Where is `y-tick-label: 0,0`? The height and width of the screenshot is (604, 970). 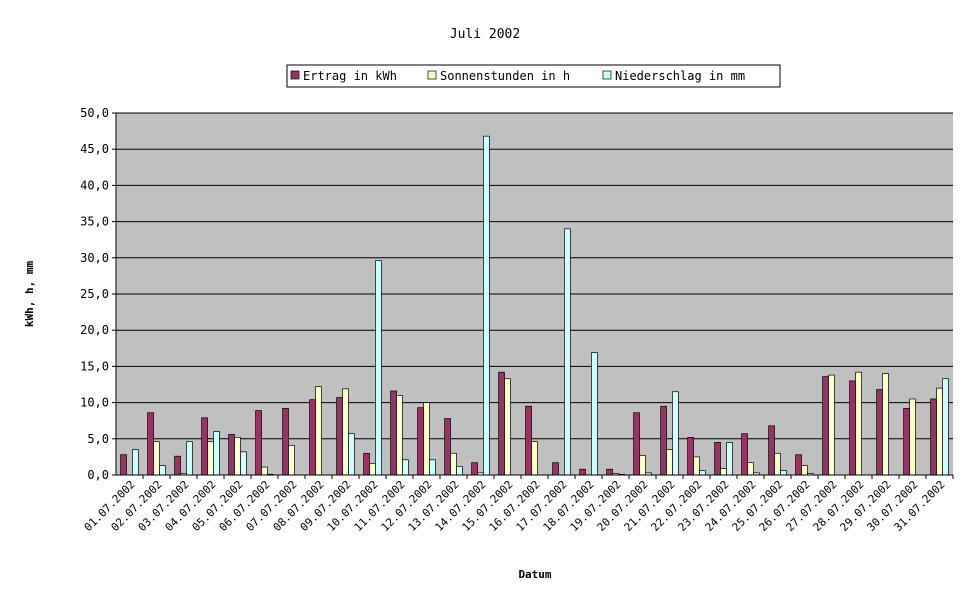 y-tick-label: 0,0 is located at coordinates (98, 475).